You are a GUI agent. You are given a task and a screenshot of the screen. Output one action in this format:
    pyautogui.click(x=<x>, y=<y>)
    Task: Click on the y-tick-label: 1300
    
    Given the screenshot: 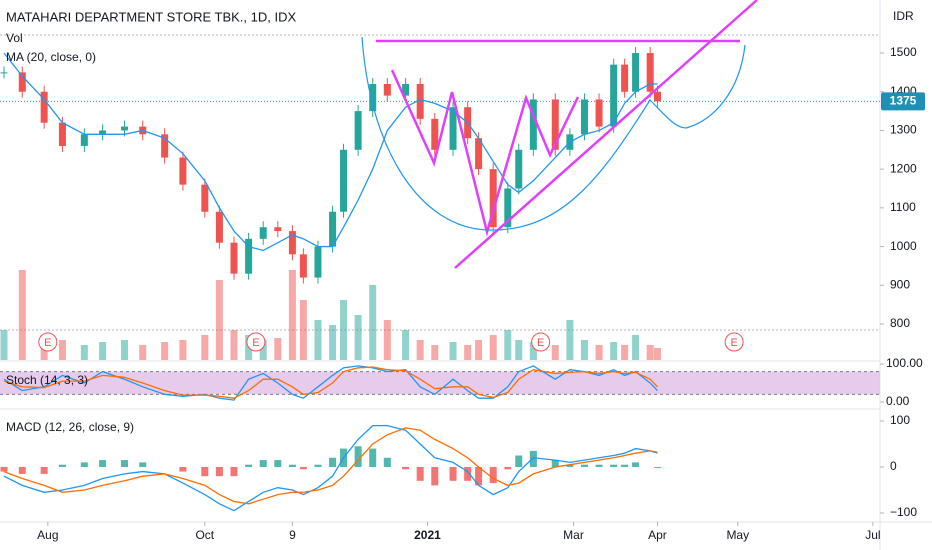 What is the action you would take?
    pyautogui.click(x=903, y=130)
    